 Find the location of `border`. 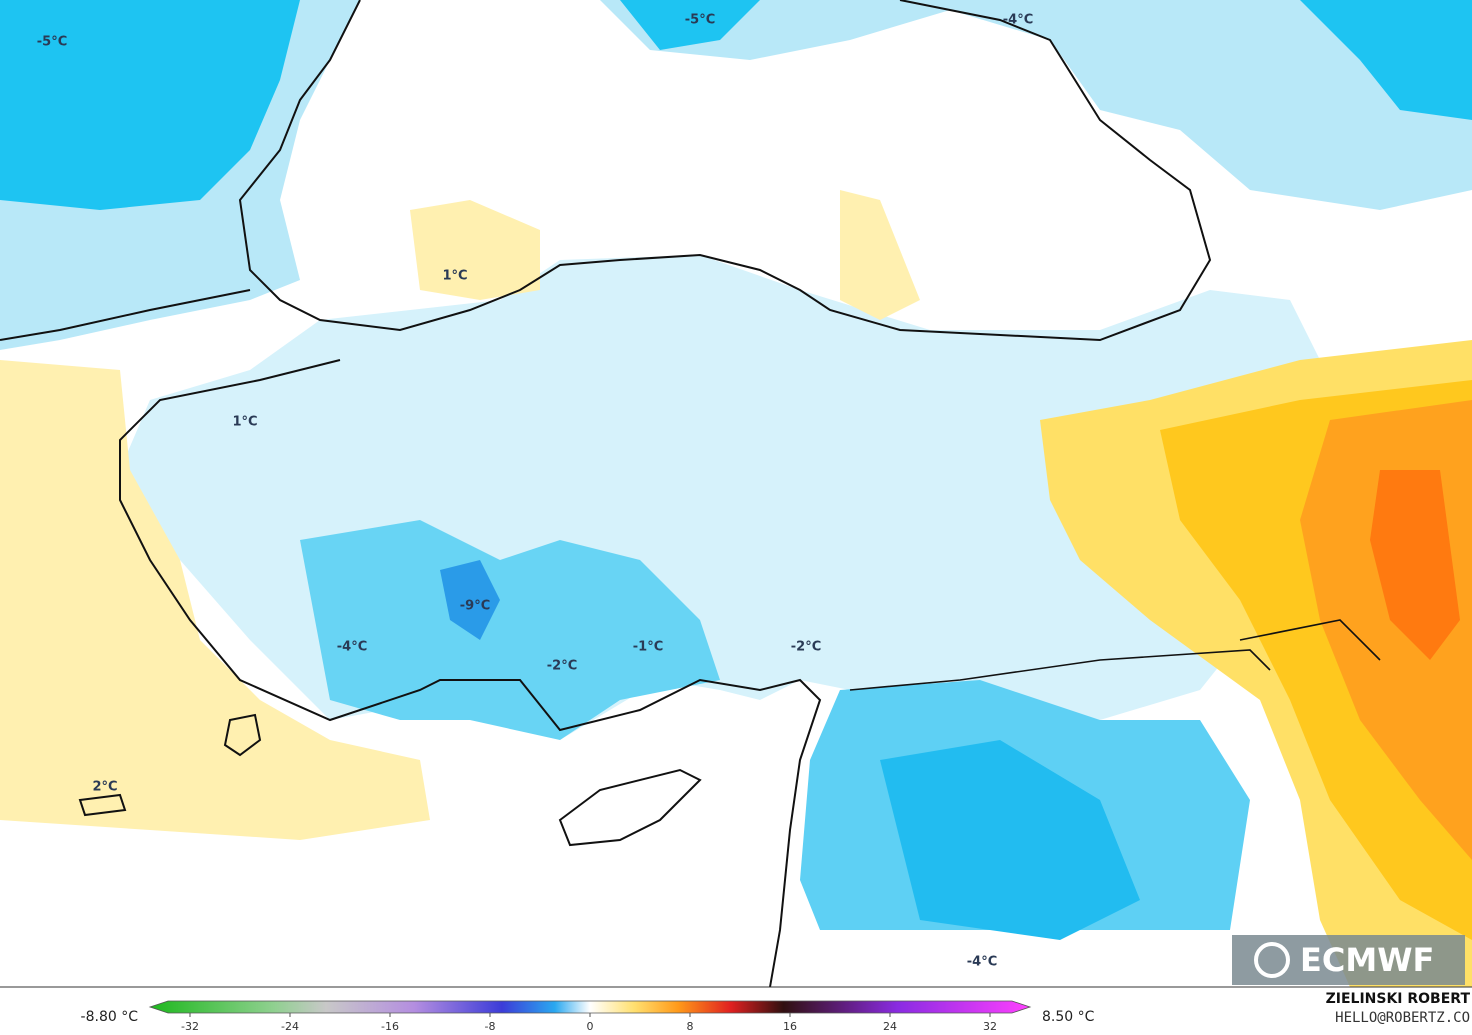

border is located at coordinates (1115, 655).